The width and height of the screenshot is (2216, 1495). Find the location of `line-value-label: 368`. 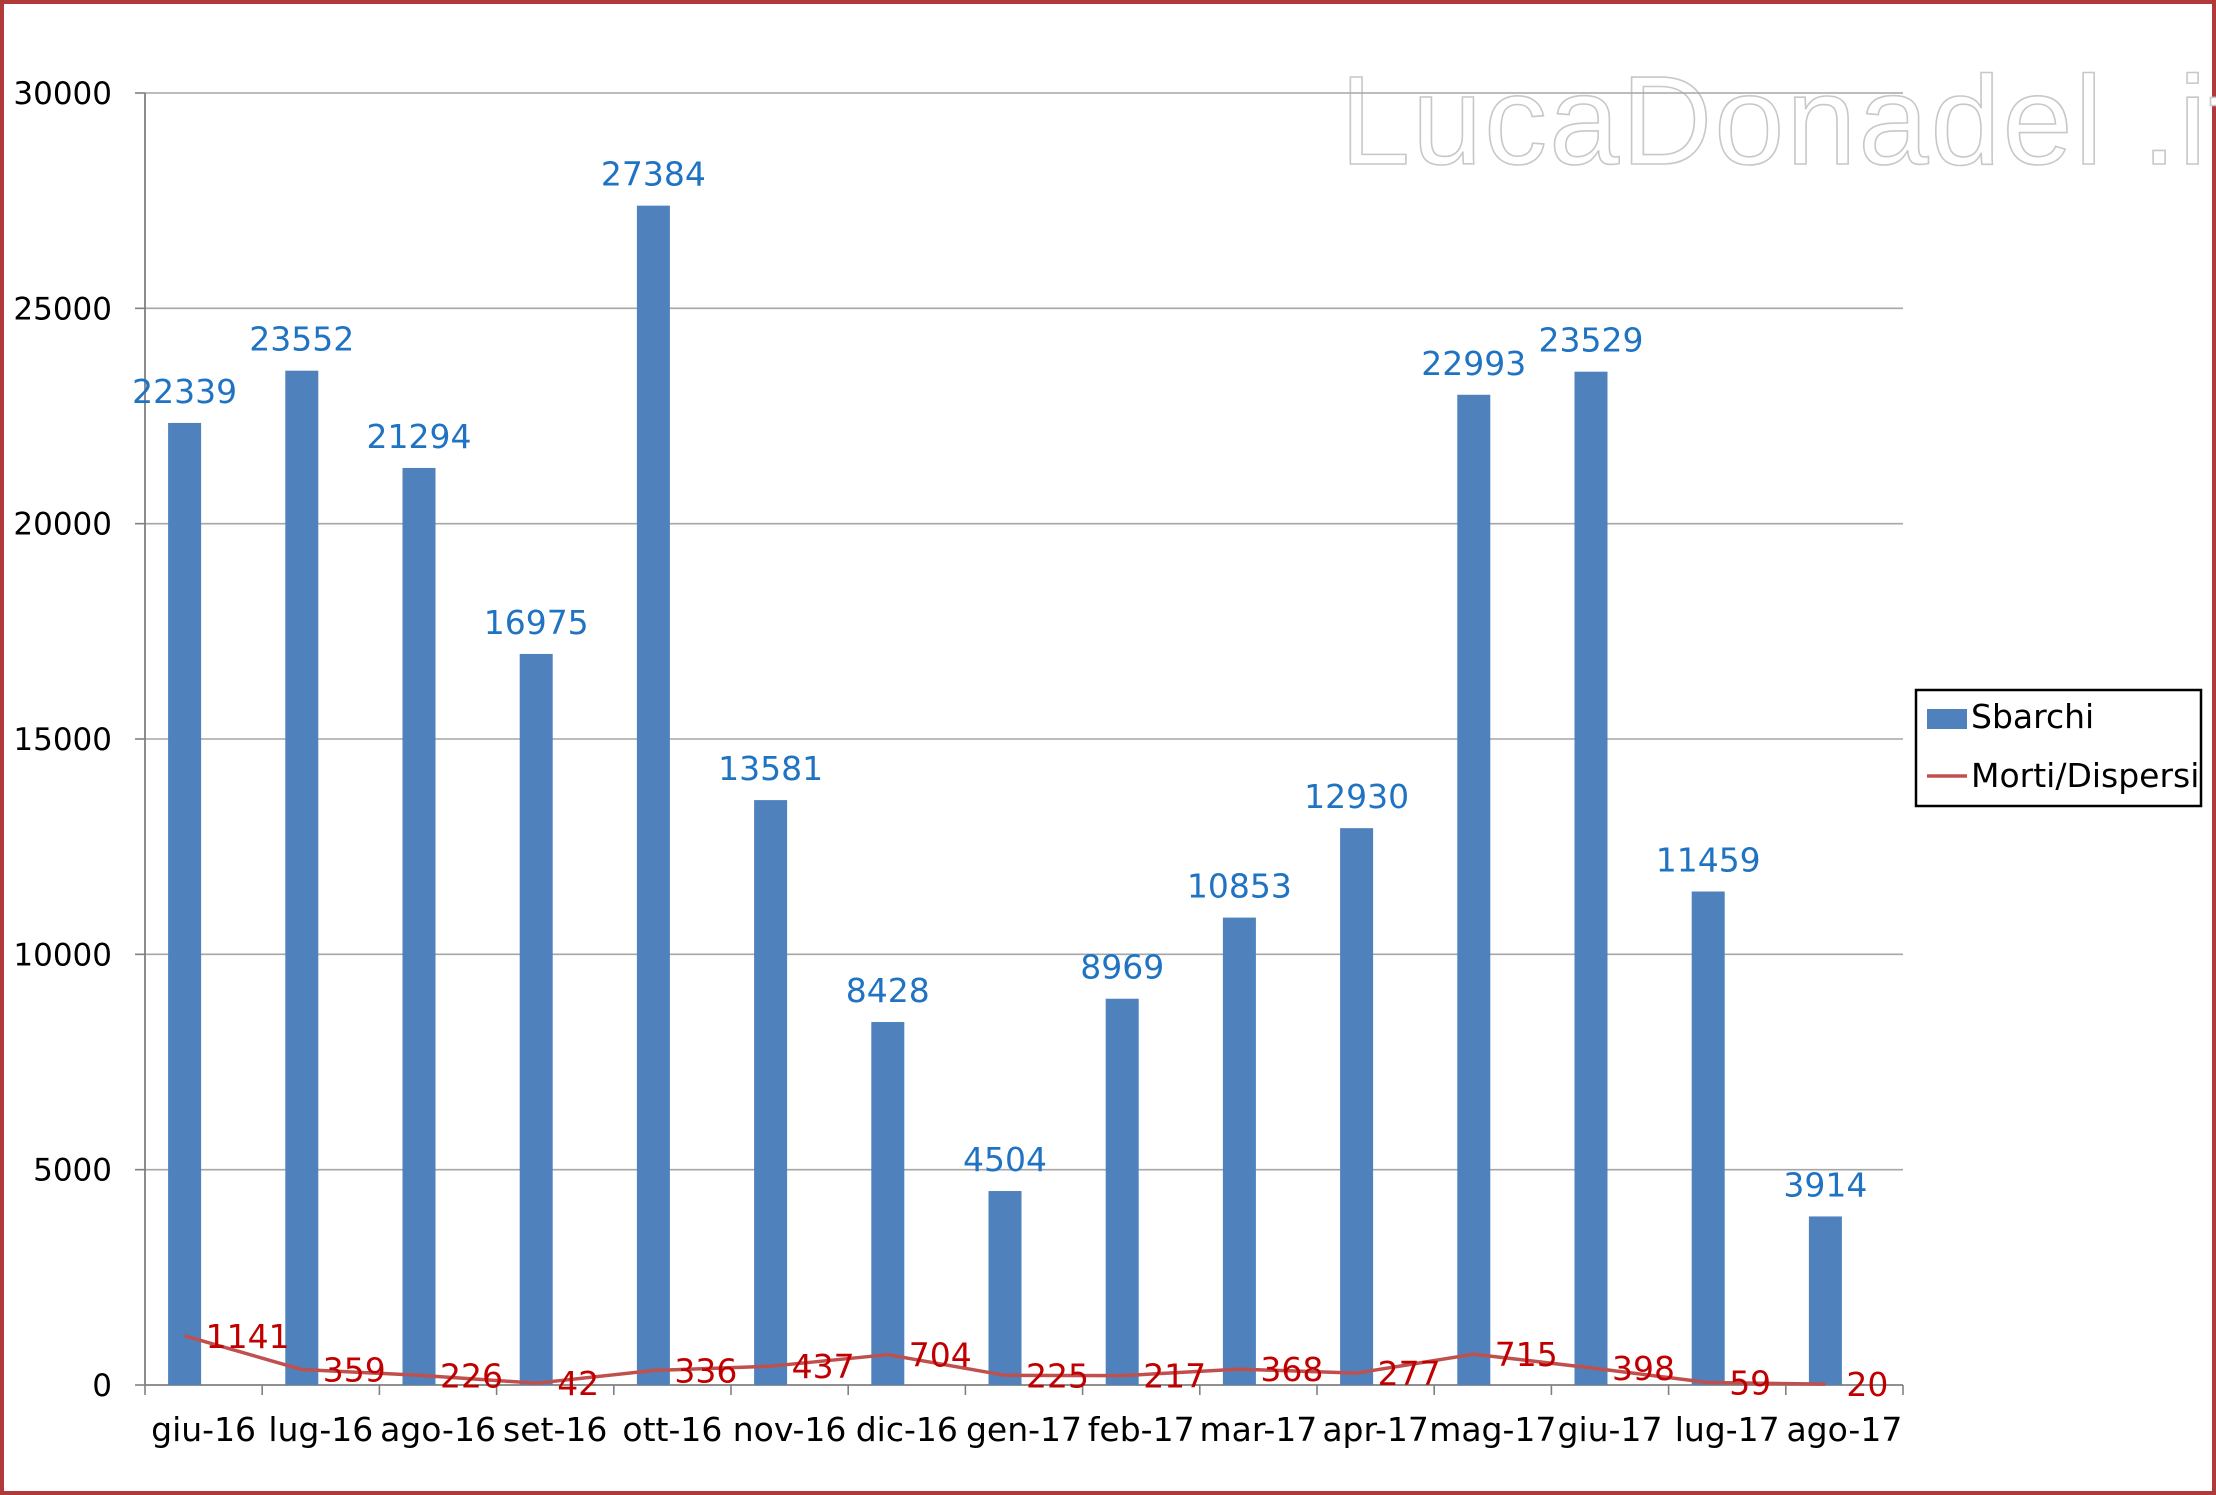

line-value-label: 368 is located at coordinates (1291, 1369).